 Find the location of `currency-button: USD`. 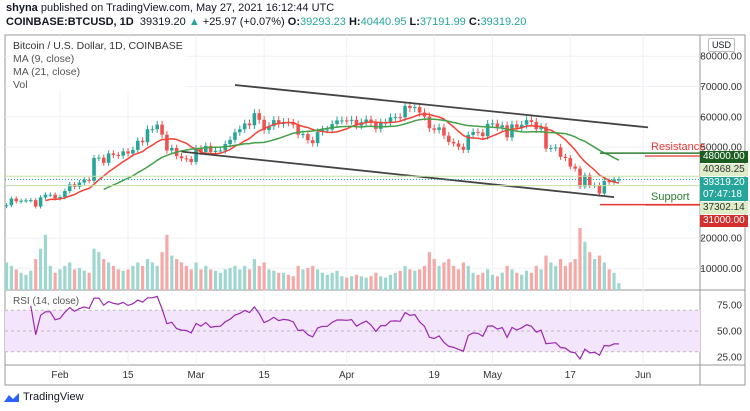

currency-button: USD is located at coordinates (722, 45).